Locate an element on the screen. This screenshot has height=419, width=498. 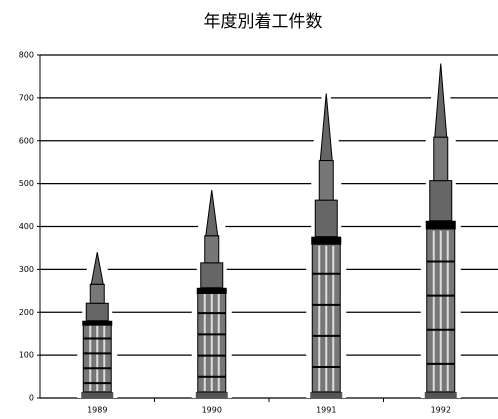
y-tick-label: 0 is located at coordinates (31, 398).